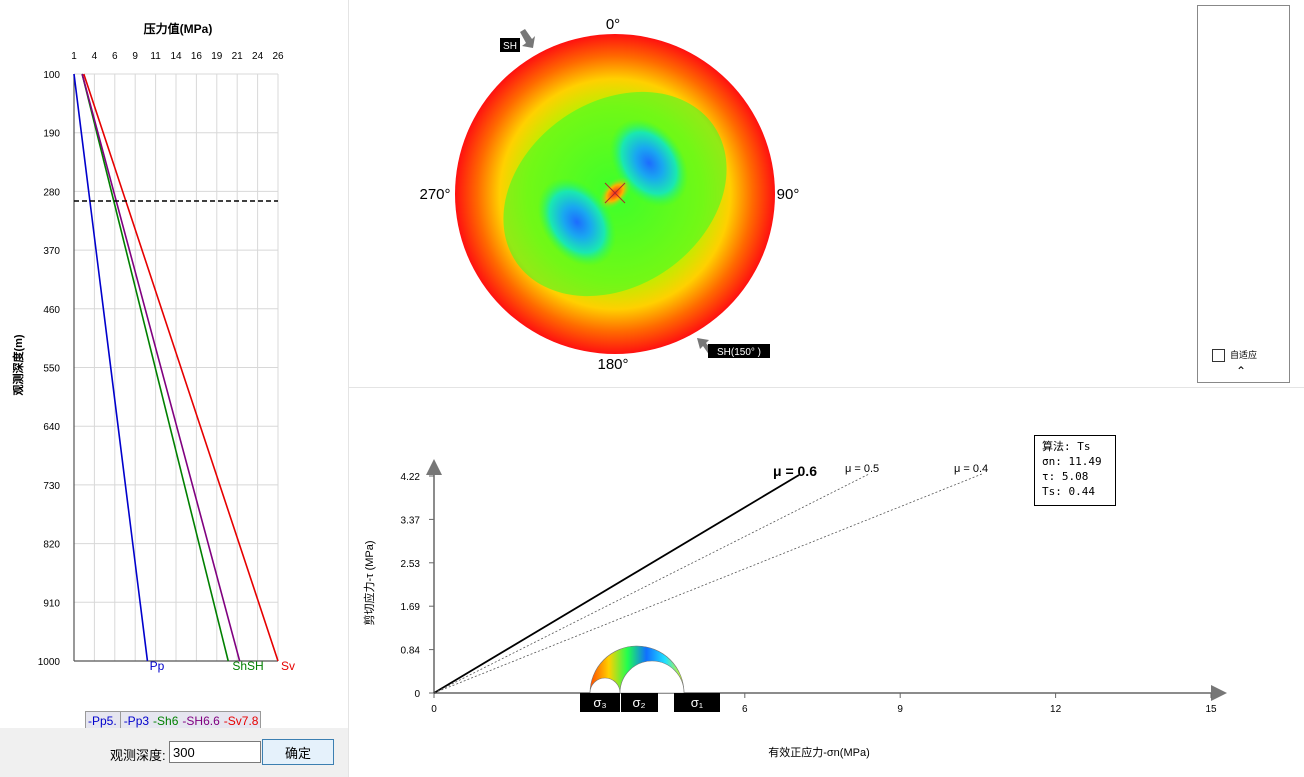 This screenshot has height=777, width=1304. Describe the element at coordinates (51, 251) in the screenshot. I see `y-tick-label: 370` at that location.